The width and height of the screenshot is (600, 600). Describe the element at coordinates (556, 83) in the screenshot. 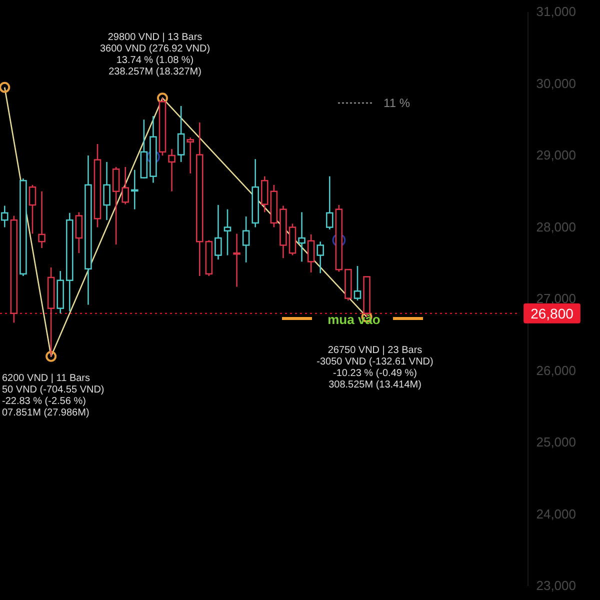

I see `y-tick-label: 30,000` at that location.